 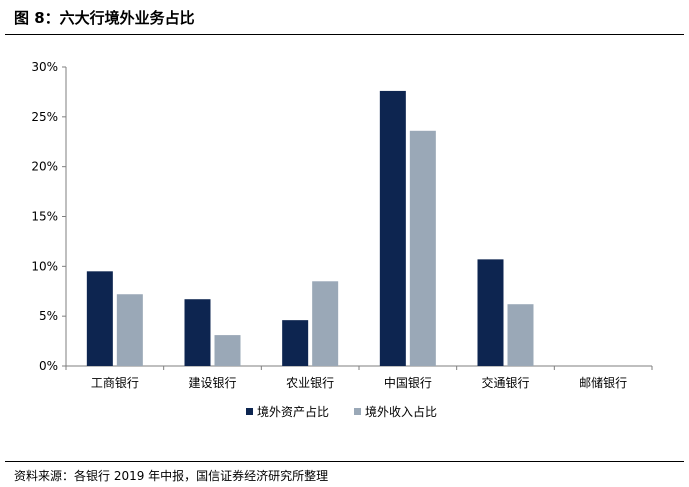 I want to click on x-category-label: 建设银行, so click(x=212, y=383).